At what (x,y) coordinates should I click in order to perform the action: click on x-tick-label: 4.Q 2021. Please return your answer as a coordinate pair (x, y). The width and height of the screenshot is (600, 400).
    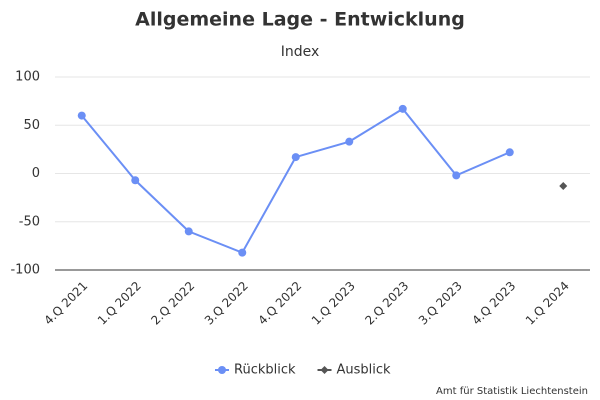
    Looking at the image, I should click on (65, 303).